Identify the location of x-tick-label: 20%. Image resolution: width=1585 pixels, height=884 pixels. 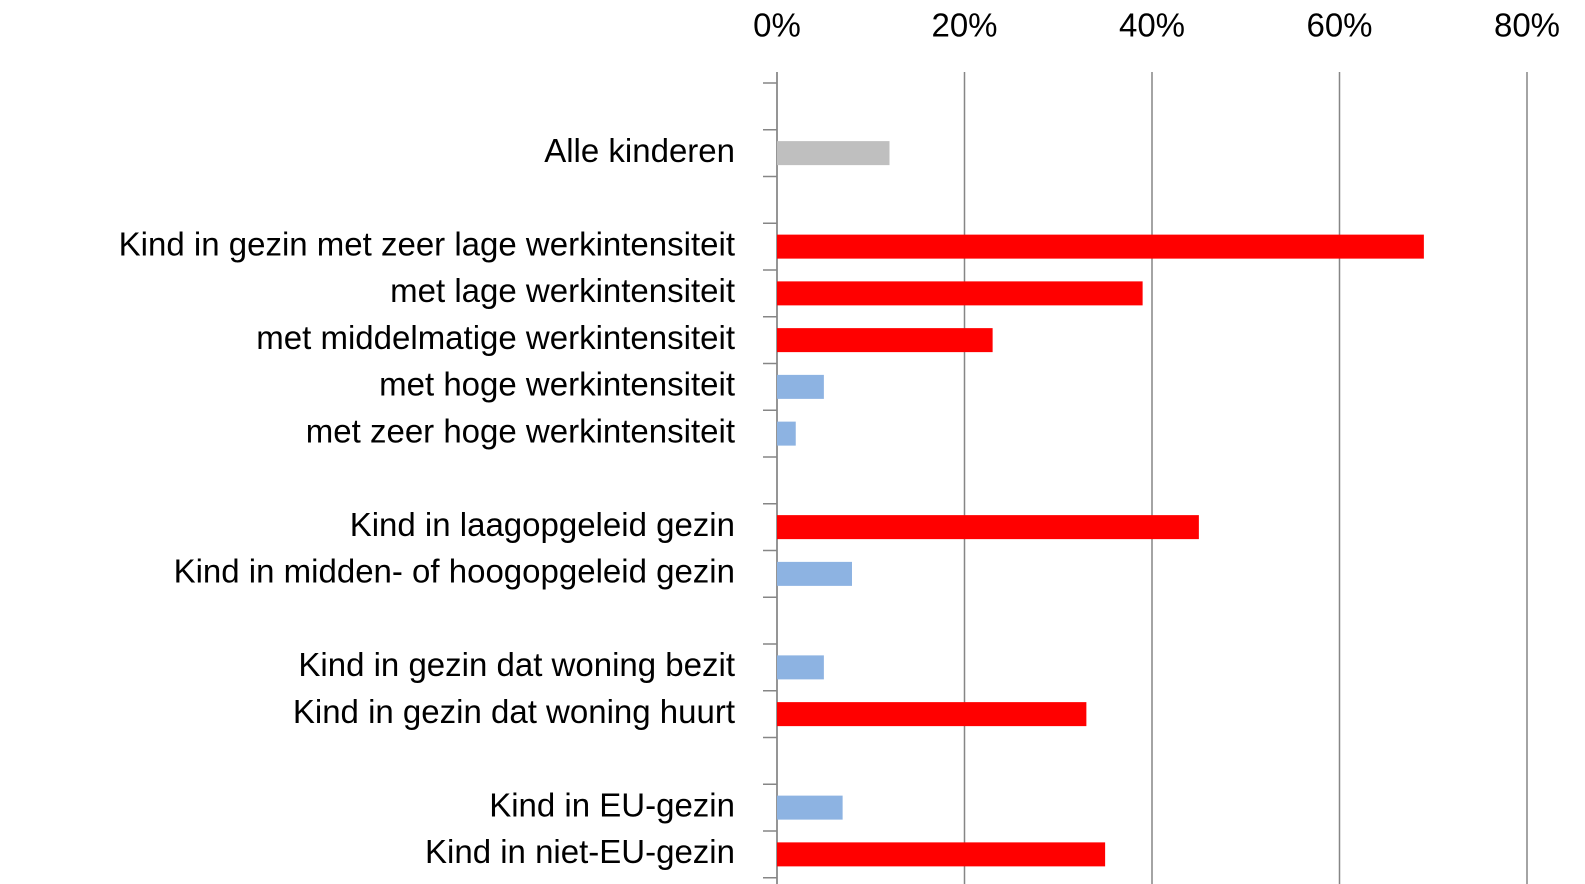
(964, 25).